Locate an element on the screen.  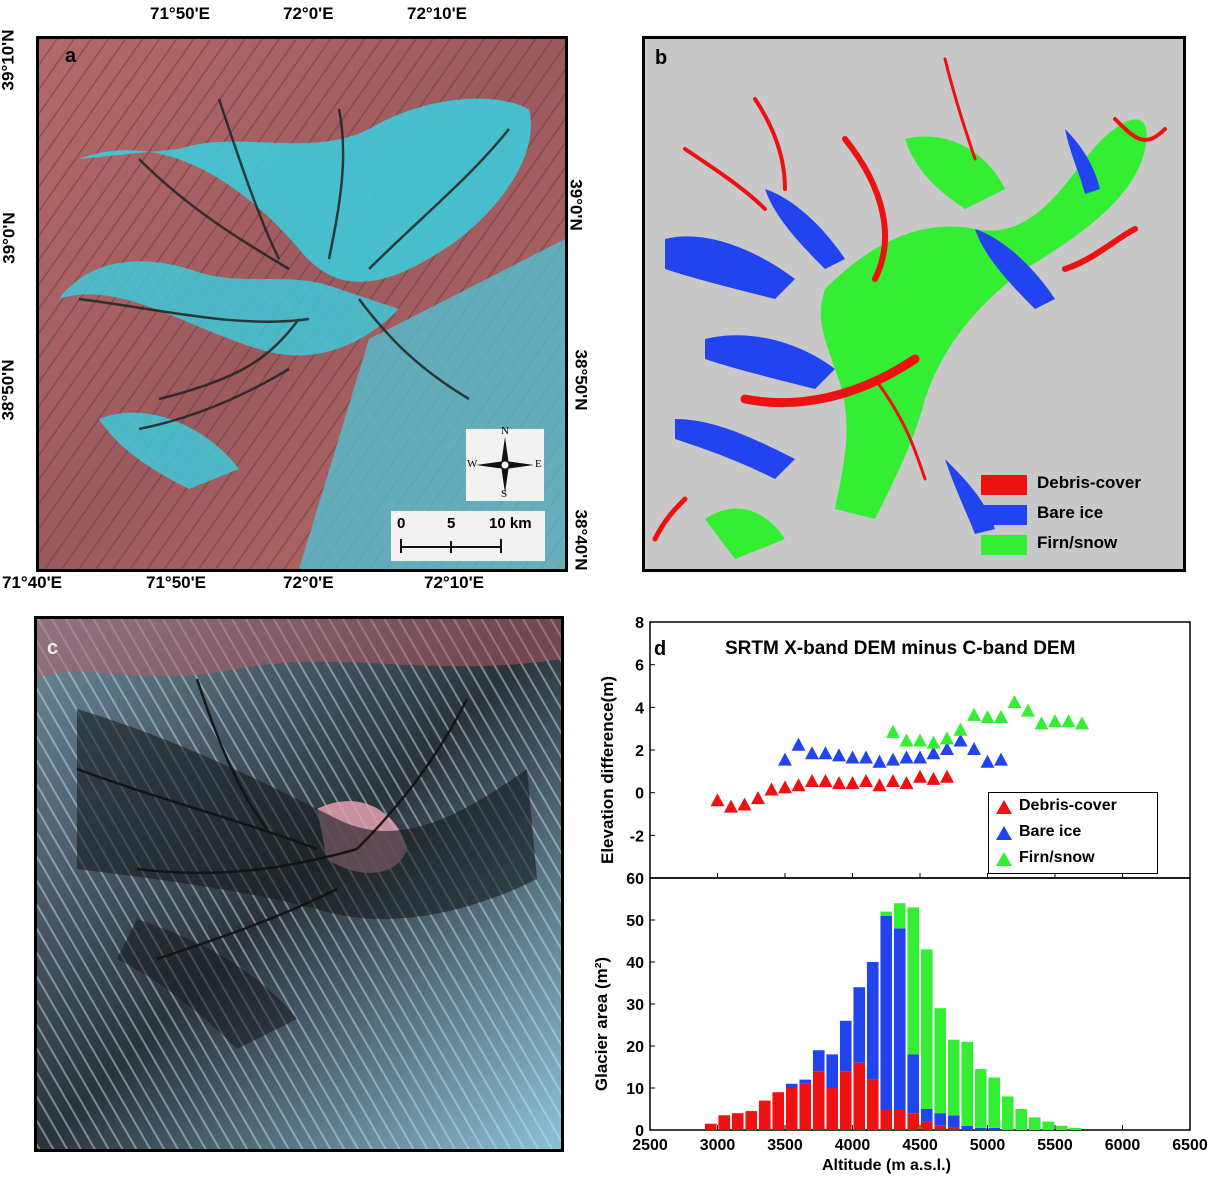
legend-d-item-bare: Bare ice is located at coordinates (1073, 832).